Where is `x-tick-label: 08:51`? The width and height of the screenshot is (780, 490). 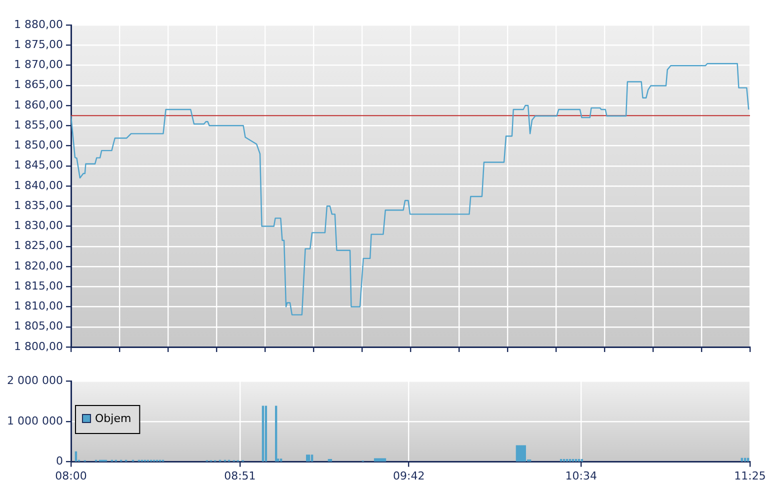
x-tick-label: 08:51 is located at coordinates (240, 475).